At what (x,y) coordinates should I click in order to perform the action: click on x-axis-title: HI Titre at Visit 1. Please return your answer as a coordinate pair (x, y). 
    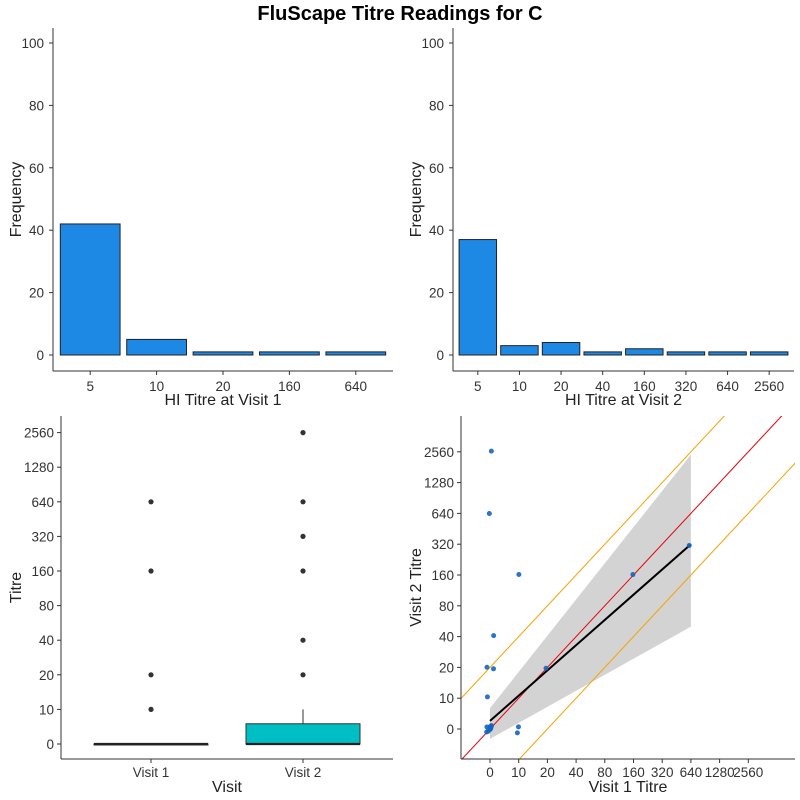
    Looking at the image, I should click on (222, 400).